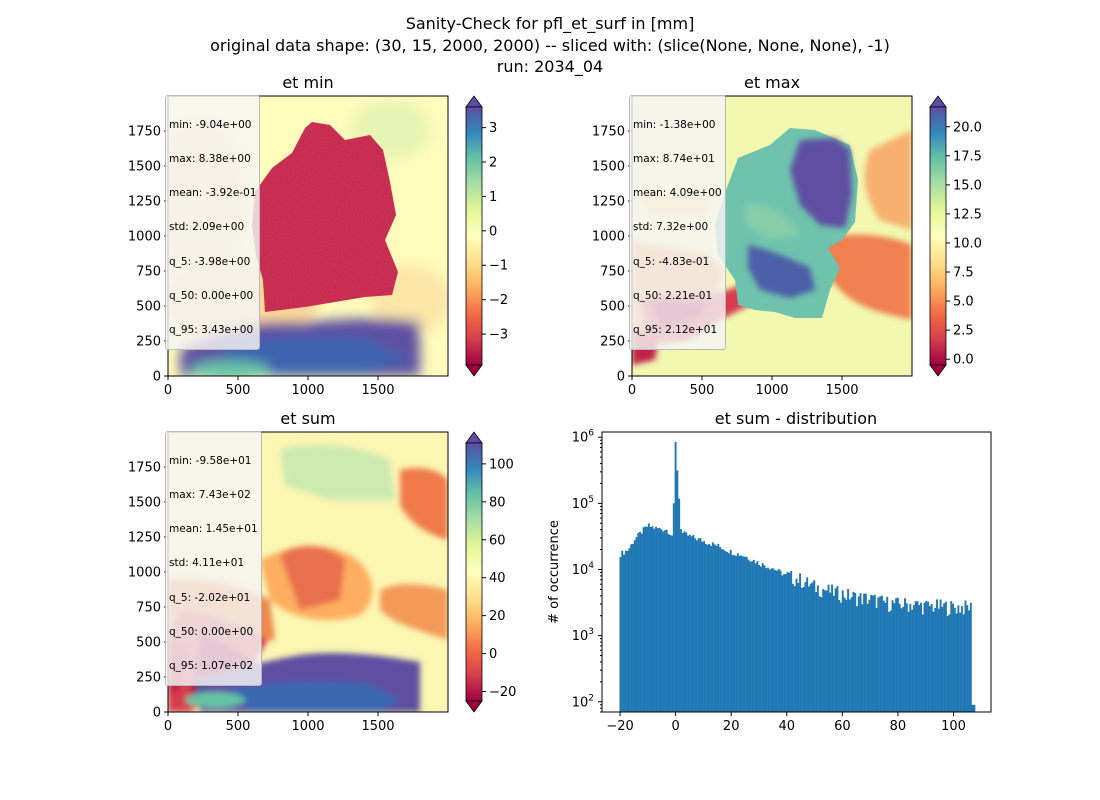  I want to click on colorbar-tick-label: 3, so click(493, 128).